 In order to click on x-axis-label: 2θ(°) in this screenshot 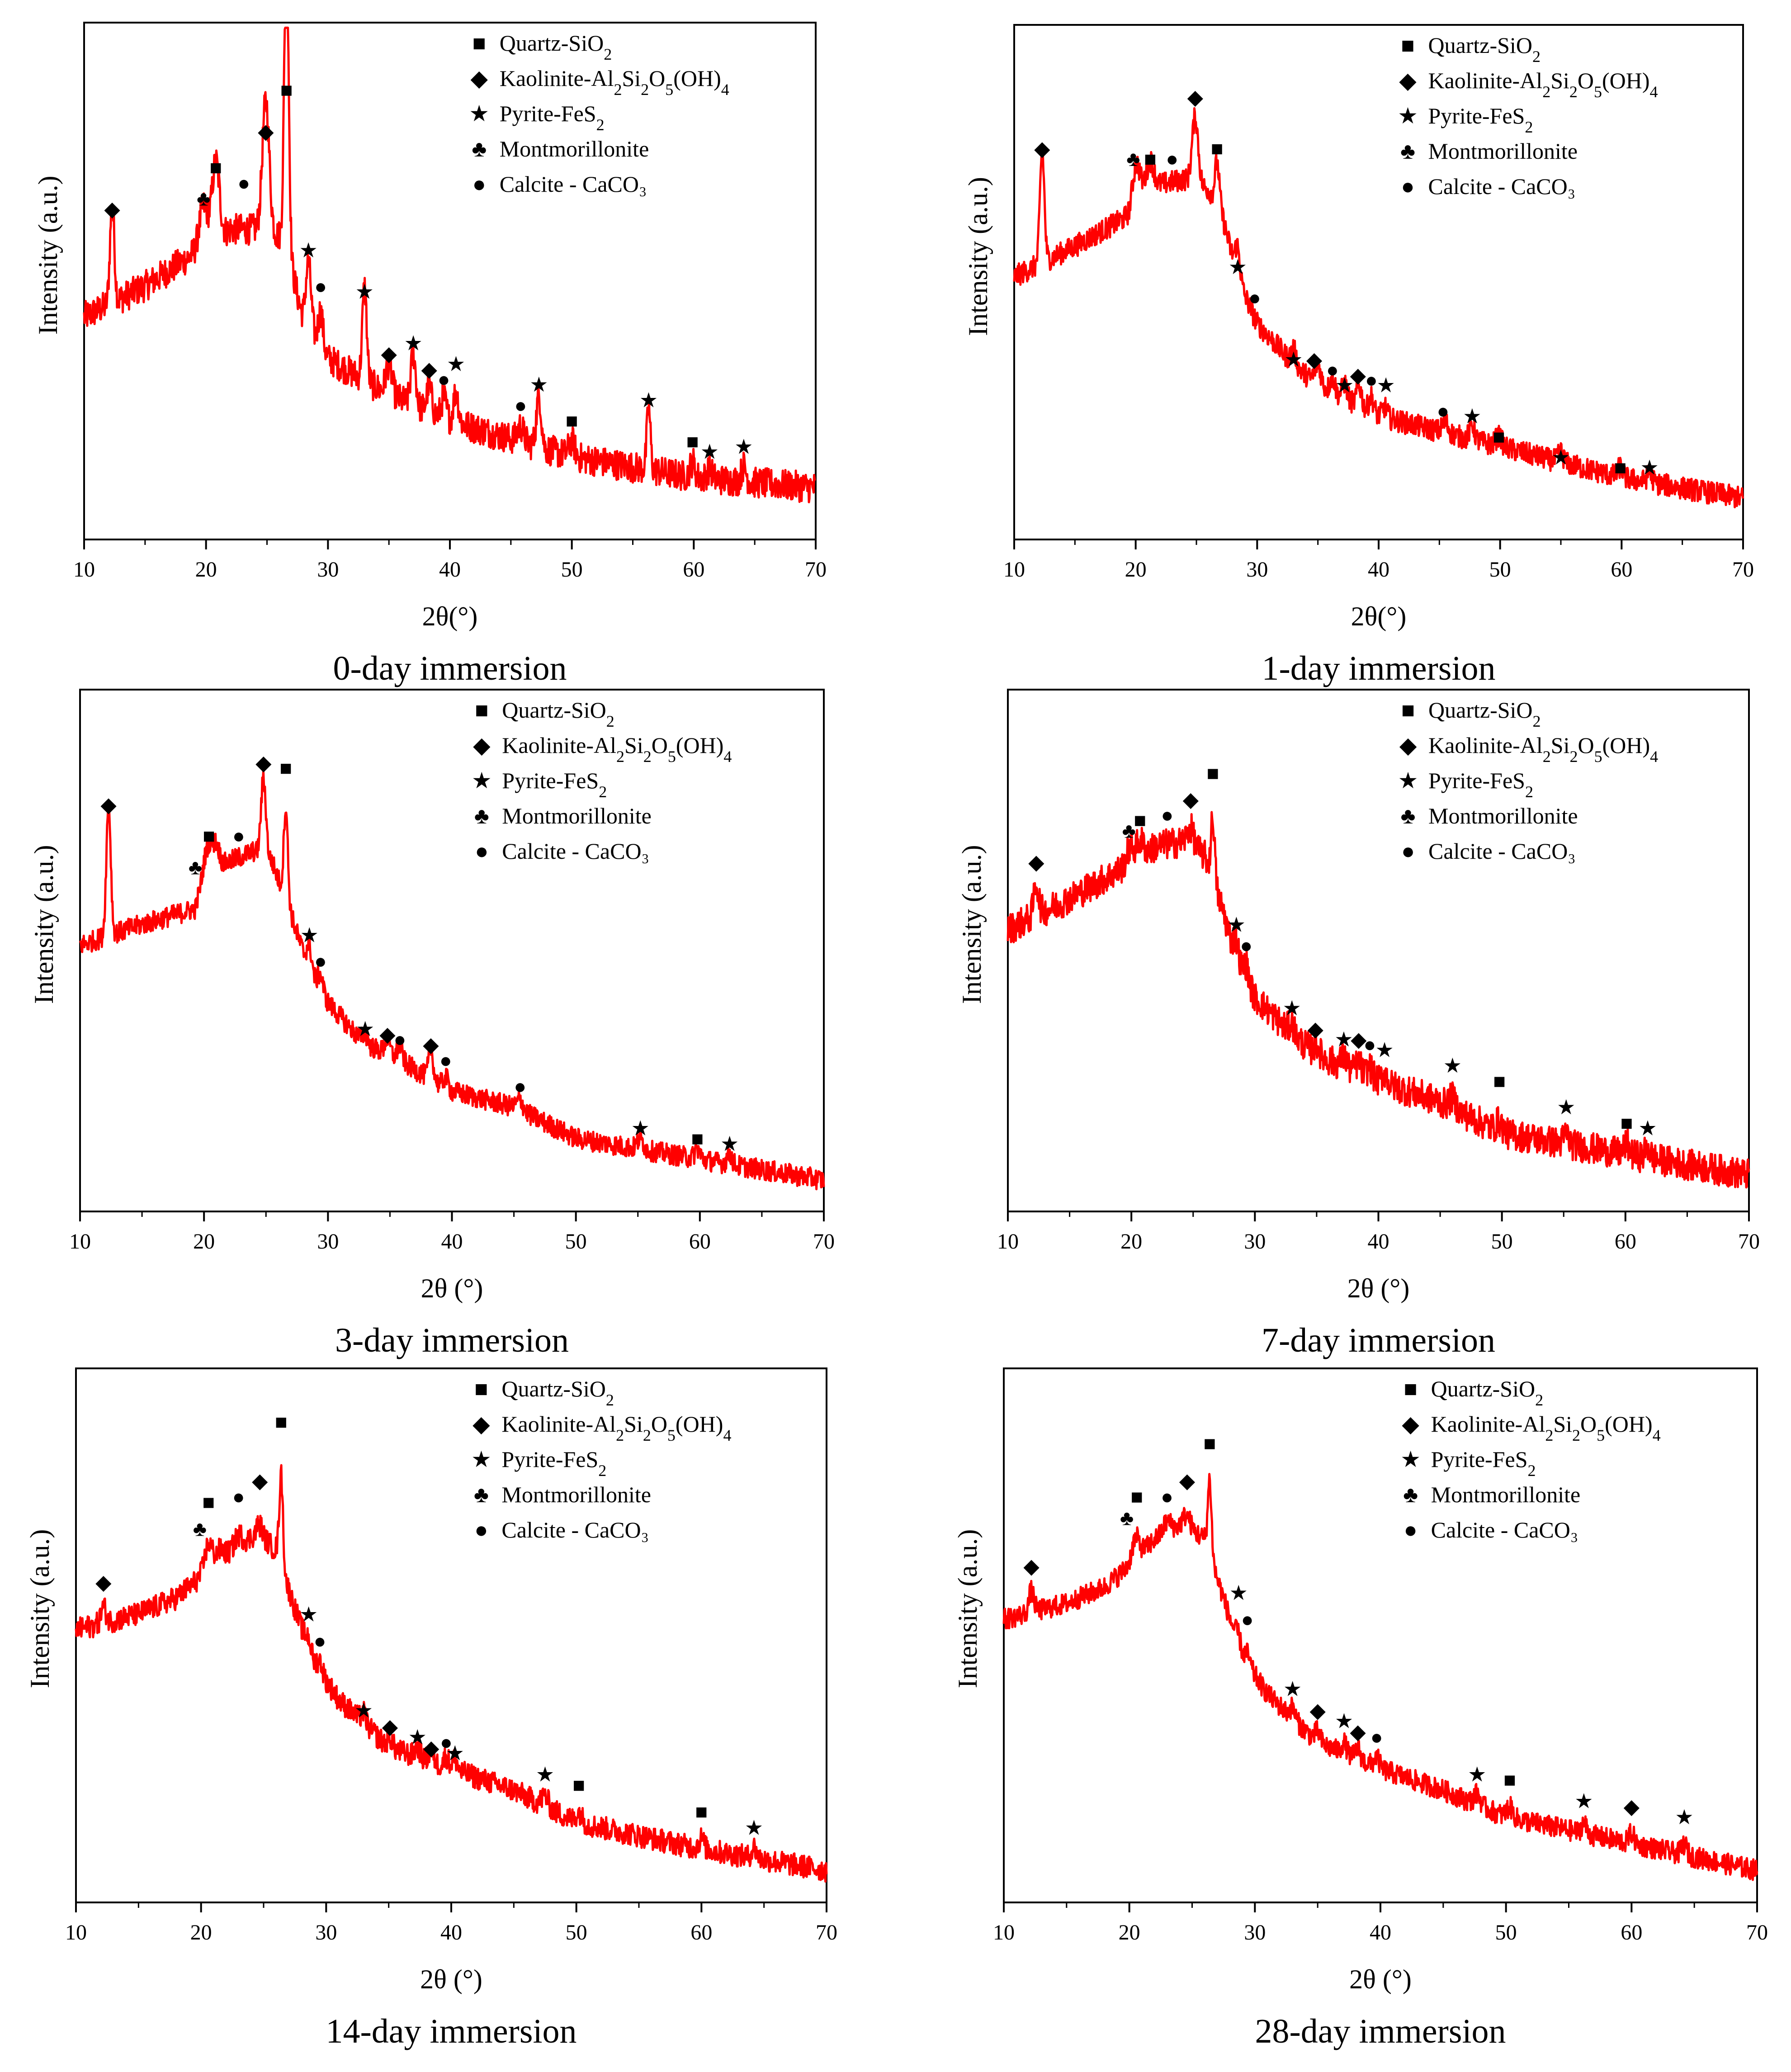, I will do `click(1379, 616)`.